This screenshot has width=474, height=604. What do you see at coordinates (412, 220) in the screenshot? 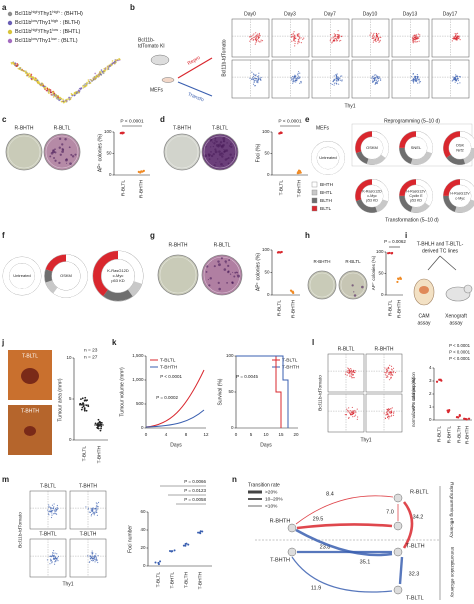
I see `label: Transformation (5–10 d)` at bounding box center [412, 220].